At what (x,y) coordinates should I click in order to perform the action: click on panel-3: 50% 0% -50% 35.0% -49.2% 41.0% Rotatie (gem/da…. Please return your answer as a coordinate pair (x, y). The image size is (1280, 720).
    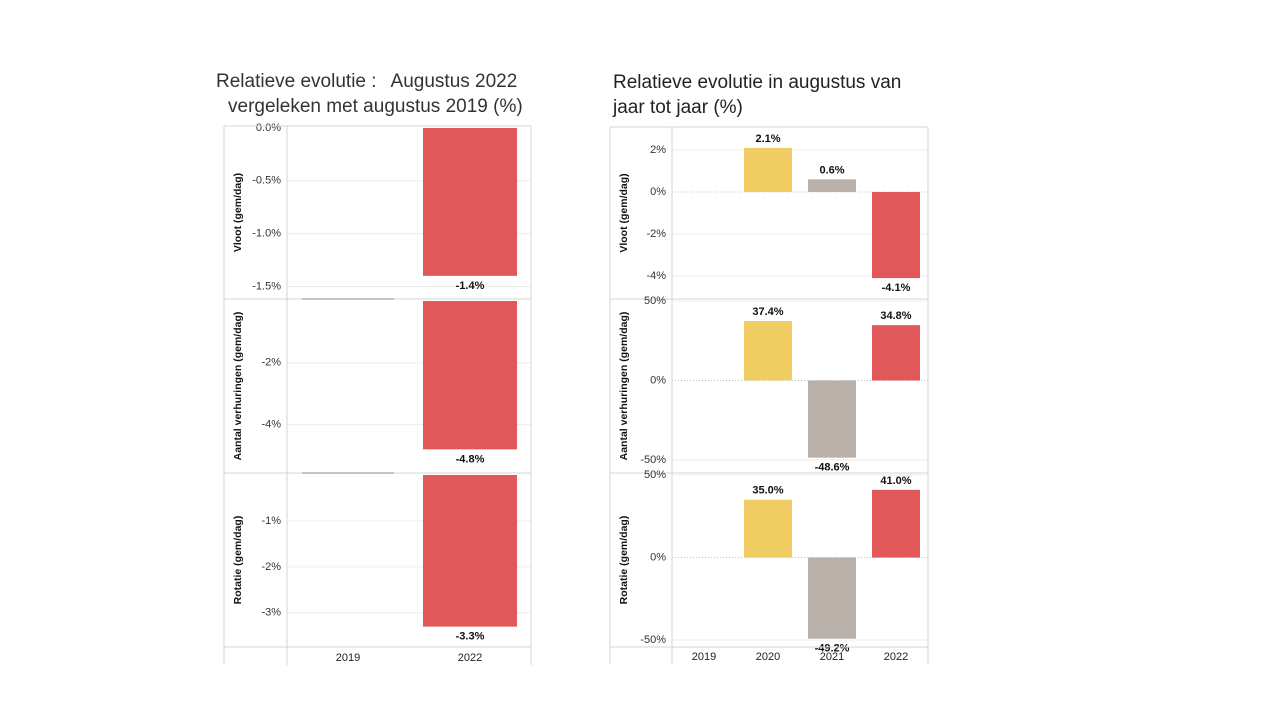
    Looking at the image, I should click on (769, 562).